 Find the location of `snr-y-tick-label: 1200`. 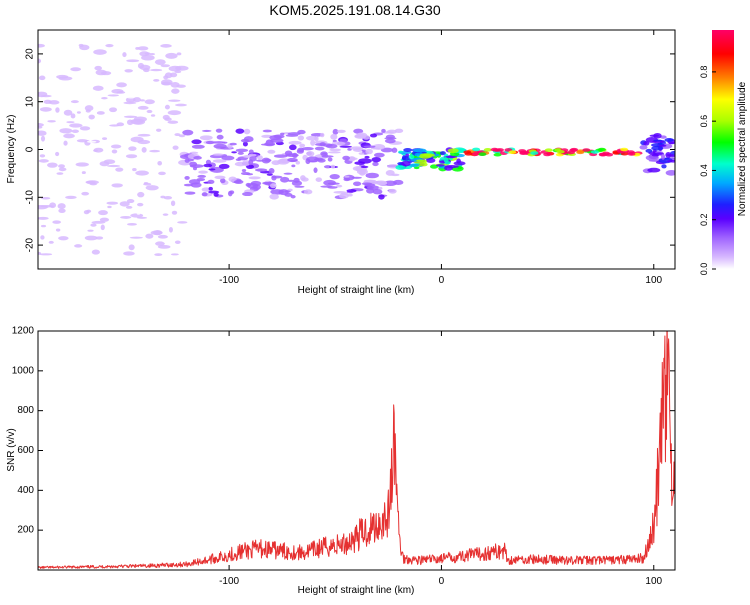

snr-y-tick-label: 1200 is located at coordinates (23, 331).